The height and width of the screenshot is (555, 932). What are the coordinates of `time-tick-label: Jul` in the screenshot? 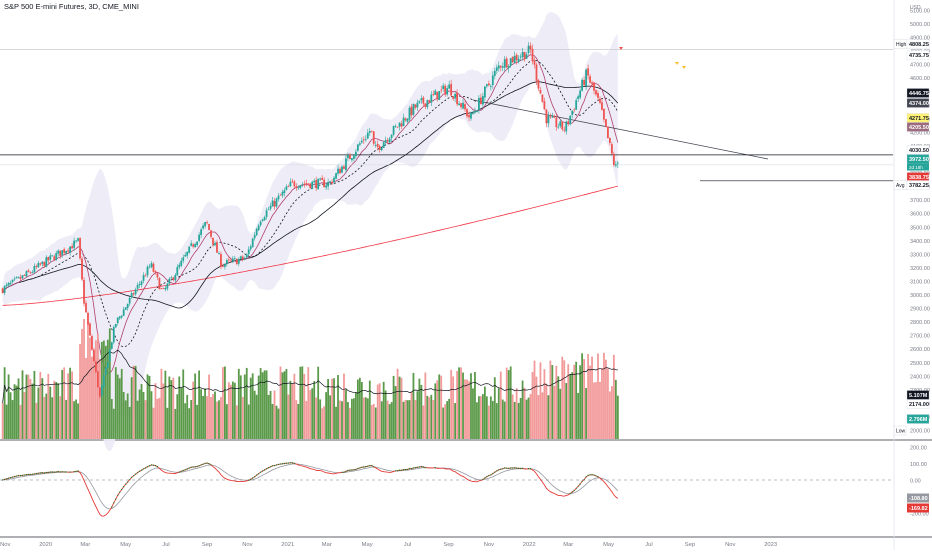 It's located at (407, 545).